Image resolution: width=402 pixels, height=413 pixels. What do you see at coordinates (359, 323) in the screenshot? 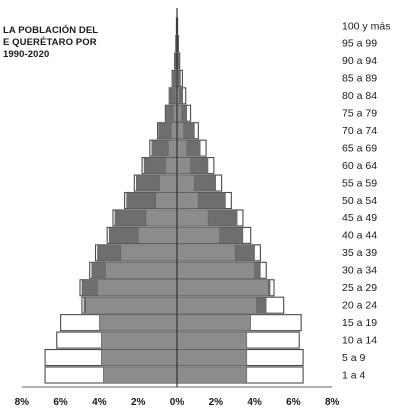
I see `age-label: 15 a 19` at bounding box center [359, 323].